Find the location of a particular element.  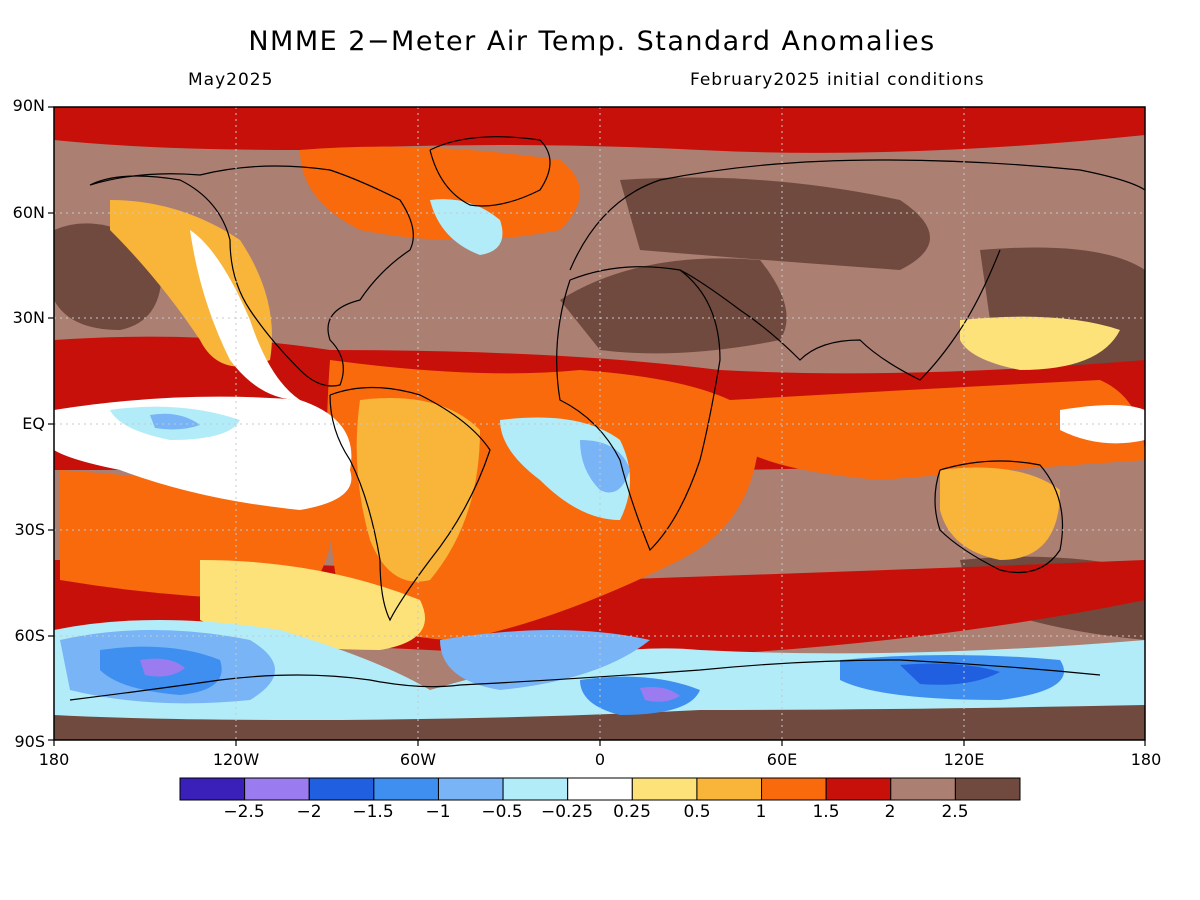

antarctica-coast is located at coordinates (585, 680).